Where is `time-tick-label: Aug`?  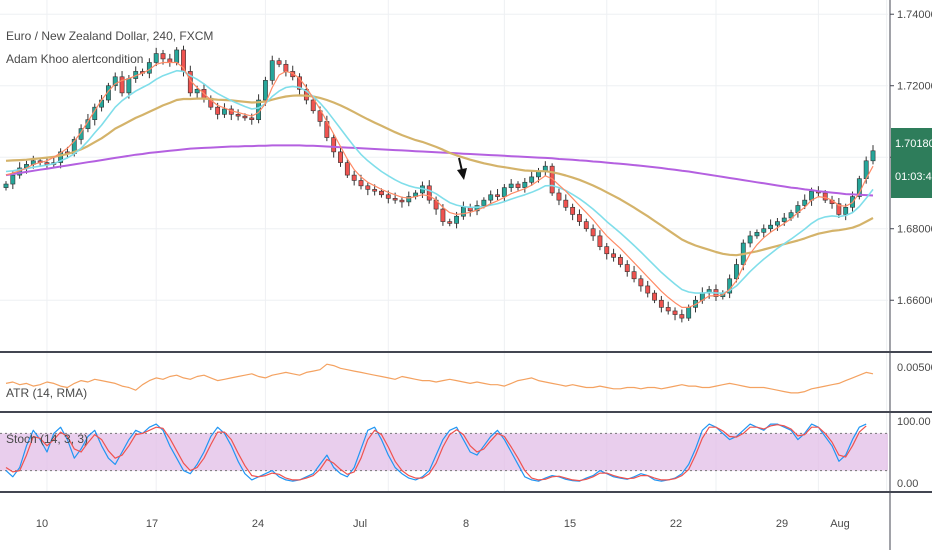
time-tick-label: Aug is located at coordinates (840, 524).